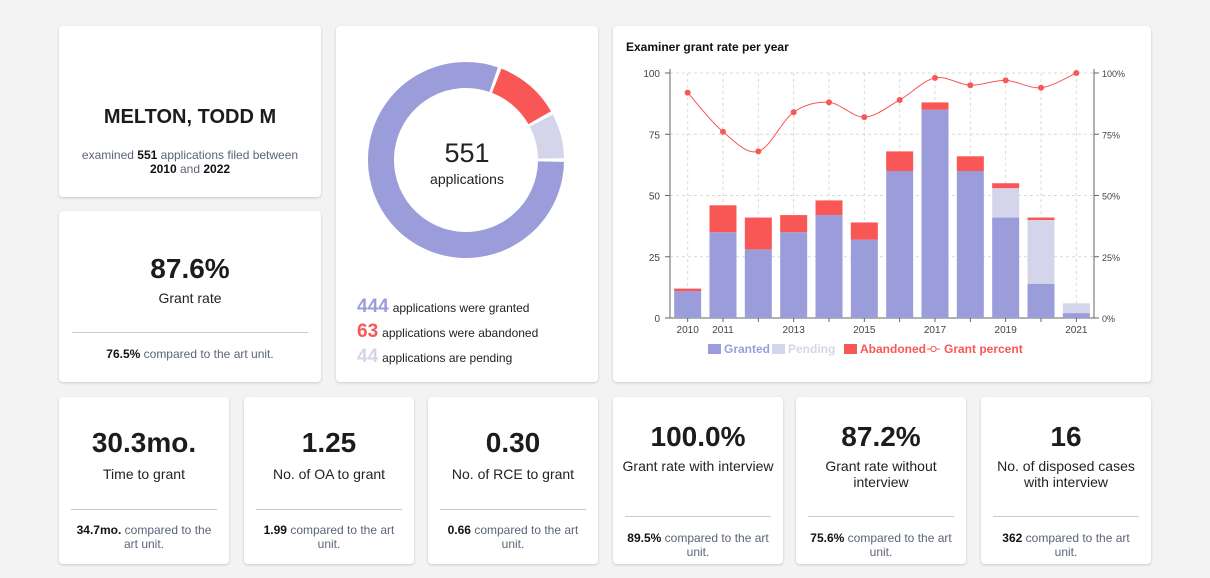 Image resolution: width=1210 pixels, height=578 pixels. I want to click on application-count: 551, so click(147, 155).